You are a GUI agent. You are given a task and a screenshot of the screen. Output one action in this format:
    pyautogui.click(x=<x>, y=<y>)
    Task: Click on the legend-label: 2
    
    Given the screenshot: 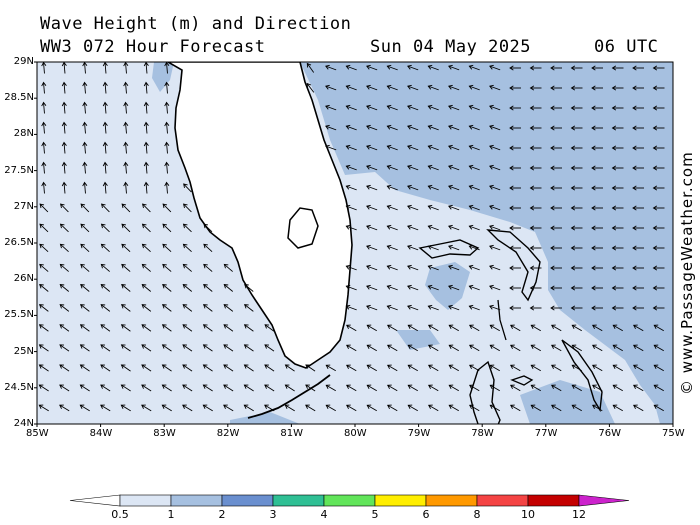 What is the action you would take?
    pyautogui.click(x=222, y=514)
    